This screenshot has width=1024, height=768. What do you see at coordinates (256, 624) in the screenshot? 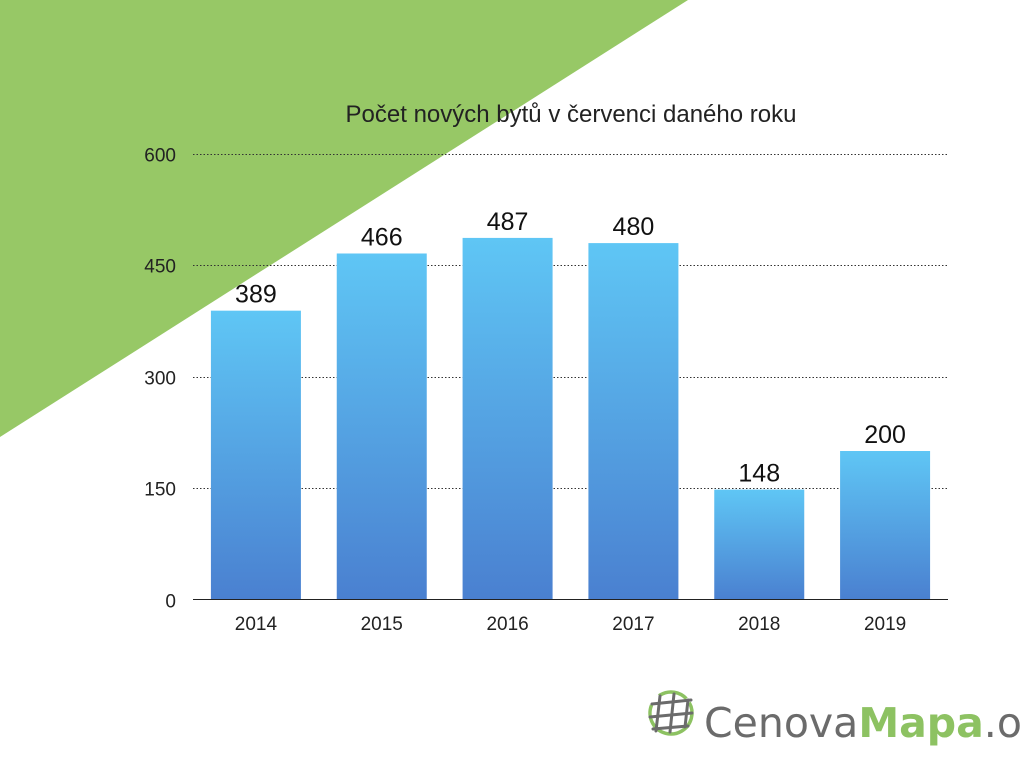
I see `x-tick-label: 2014` at bounding box center [256, 624].